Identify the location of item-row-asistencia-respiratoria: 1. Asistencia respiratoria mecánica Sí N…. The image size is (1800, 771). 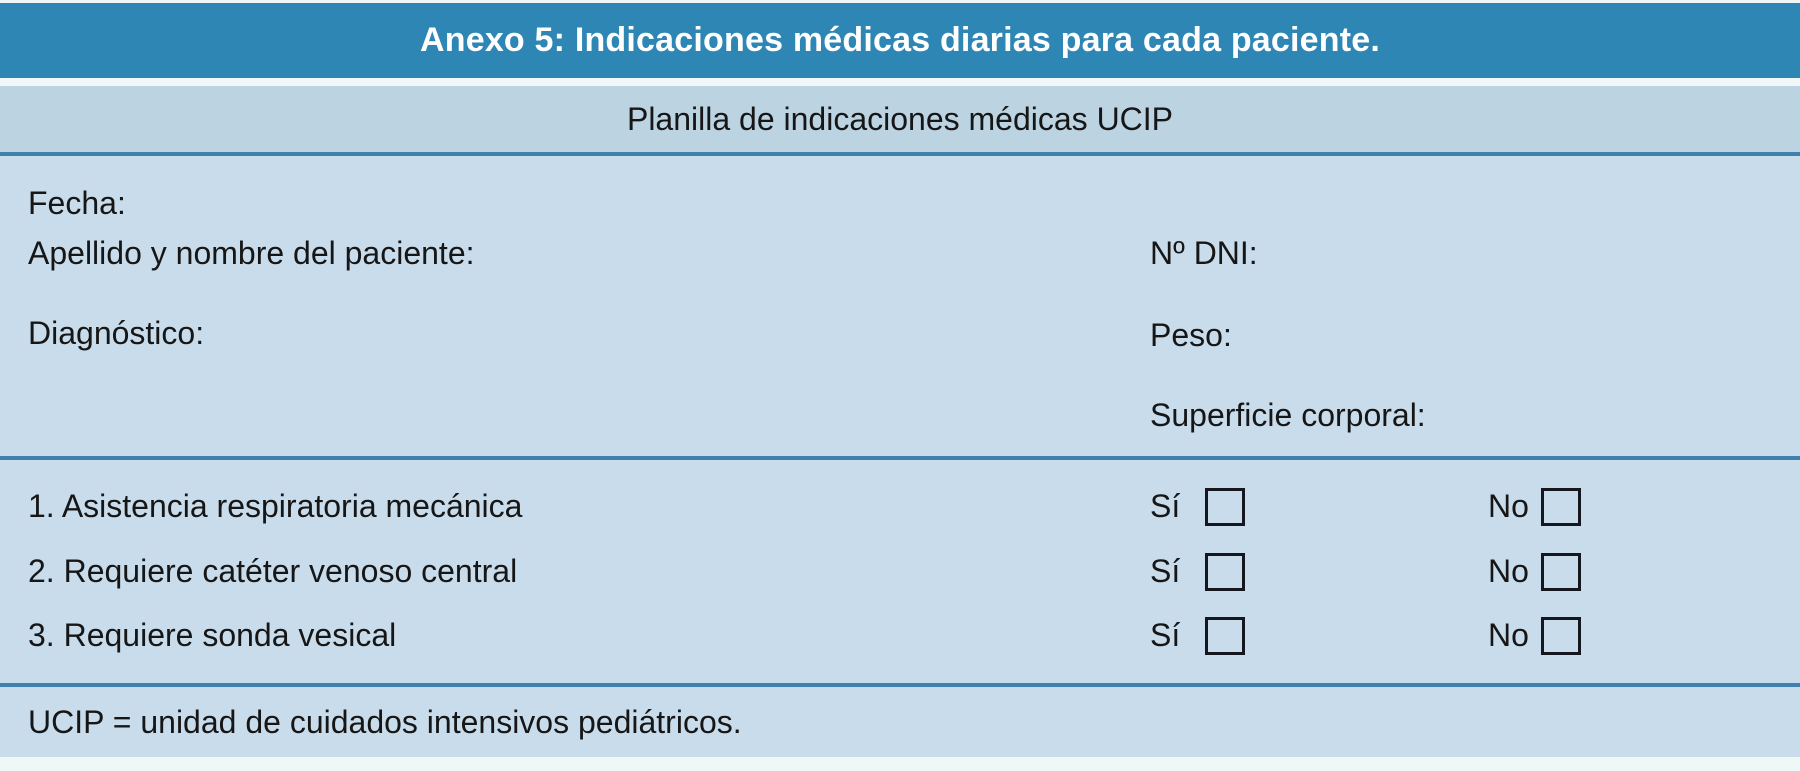
(900, 506).